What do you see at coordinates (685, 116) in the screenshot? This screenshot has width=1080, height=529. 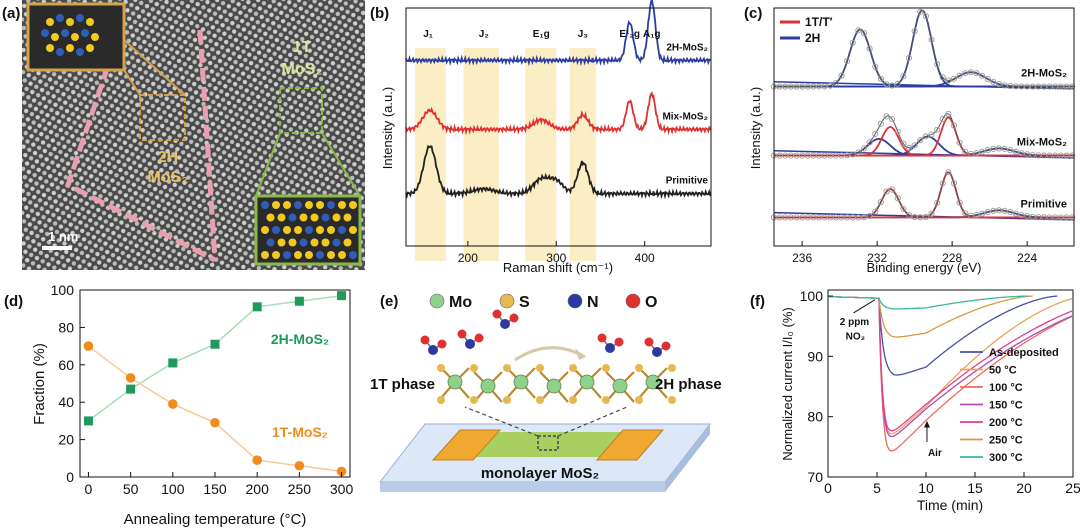 I see `series-name: Mix-MoS₂` at bounding box center [685, 116].